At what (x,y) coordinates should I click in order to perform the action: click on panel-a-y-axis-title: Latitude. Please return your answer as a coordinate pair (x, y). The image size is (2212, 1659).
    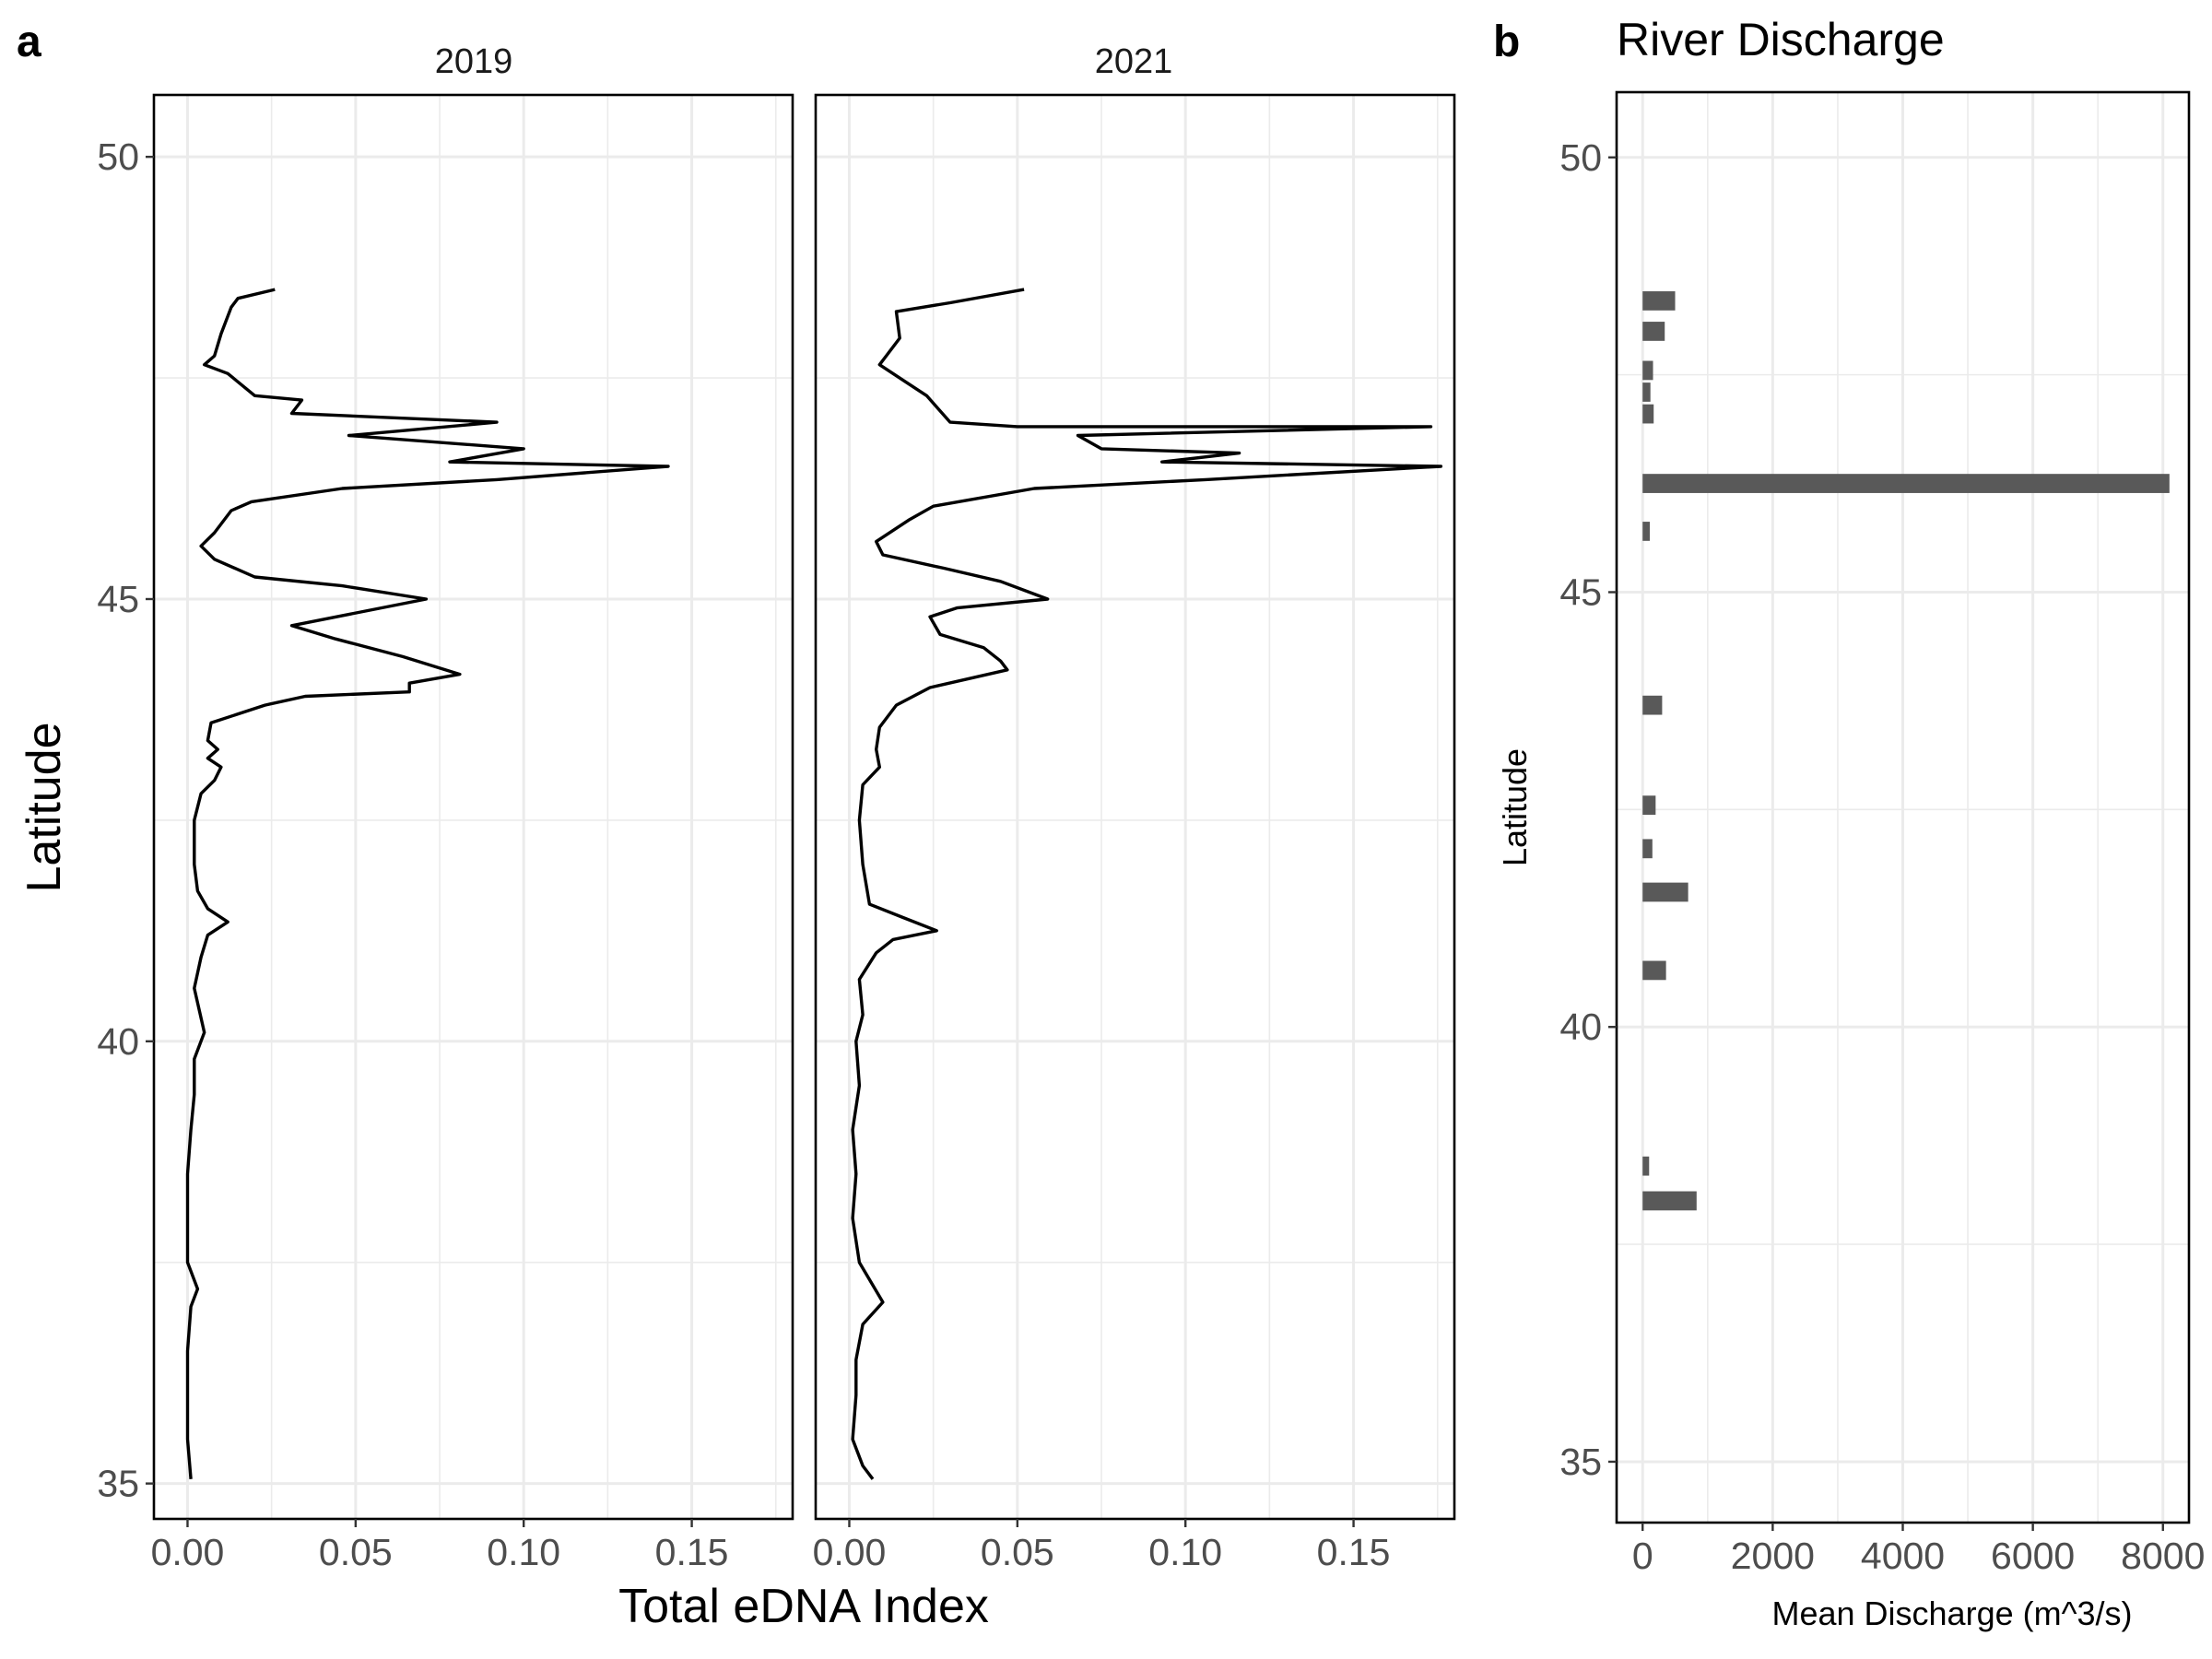
    Looking at the image, I should click on (44, 807).